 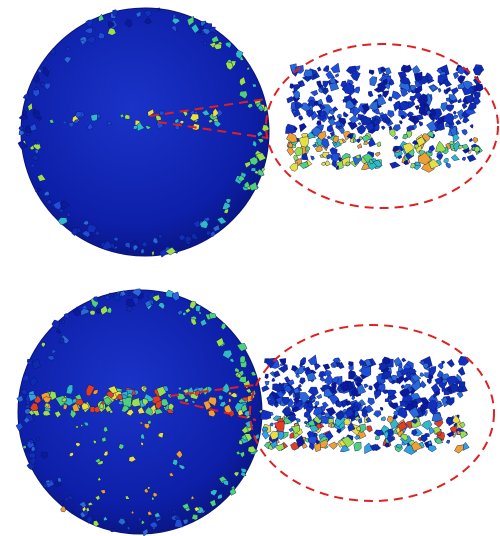 I want to click on zoom-line, so click(x=218, y=411).